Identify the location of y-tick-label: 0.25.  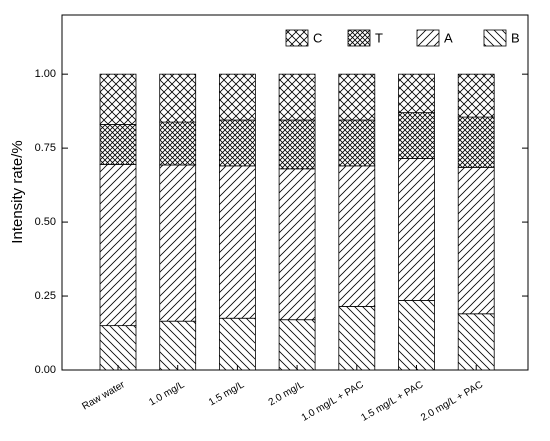
(45, 296).